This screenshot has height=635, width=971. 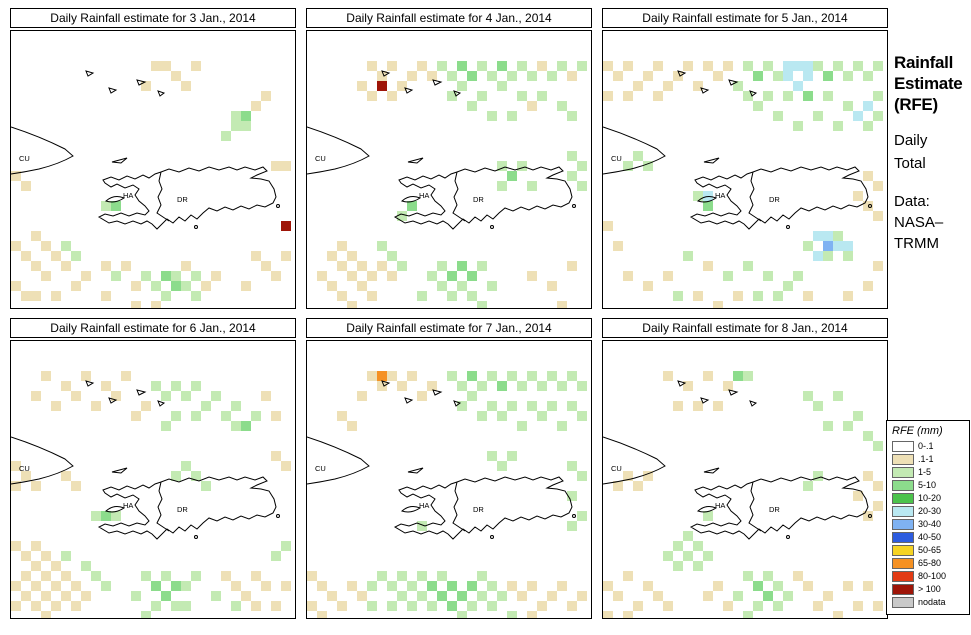 What do you see at coordinates (928, 589) in the screenshot?
I see `legend-row: > 100` at bounding box center [928, 589].